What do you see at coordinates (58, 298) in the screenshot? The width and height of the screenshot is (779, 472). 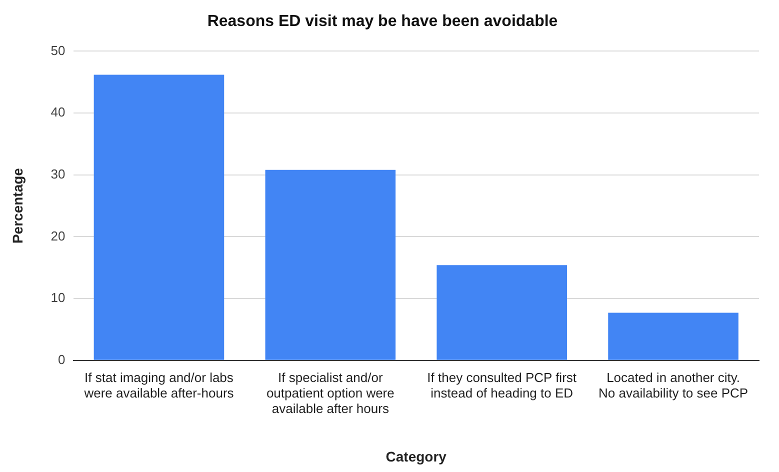 I see `y-tick-label: 10` at bounding box center [58, 298].